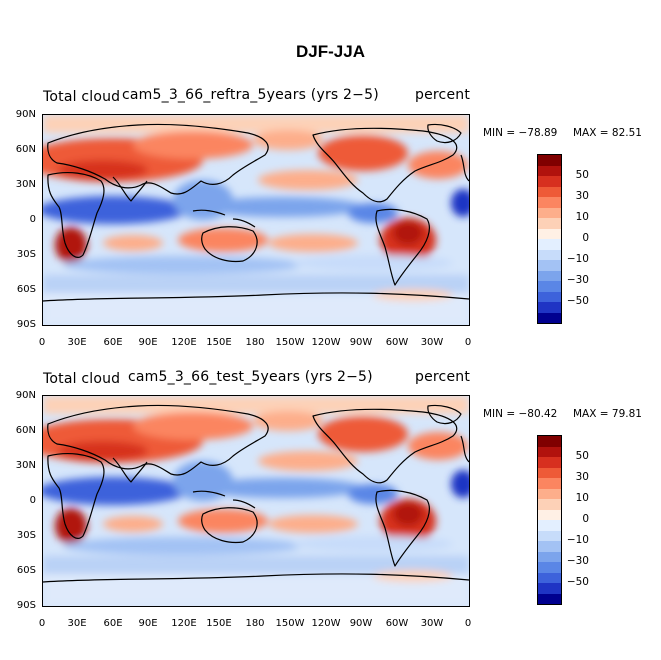 This screenshot has height=660, width=661. I want to click on panel-1-lon-label: 30W, so click(432, 342).